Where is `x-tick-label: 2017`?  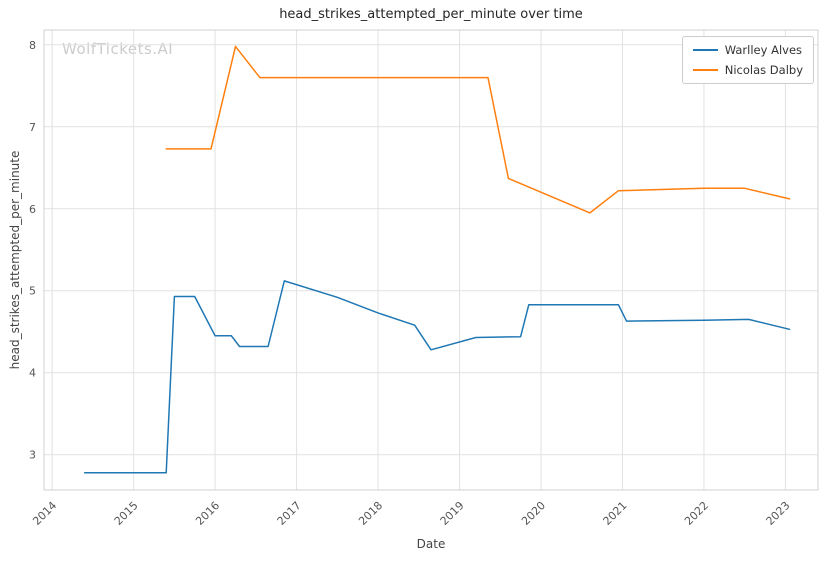 x-tick-label: 2017 is located at coordinates (289, 513).